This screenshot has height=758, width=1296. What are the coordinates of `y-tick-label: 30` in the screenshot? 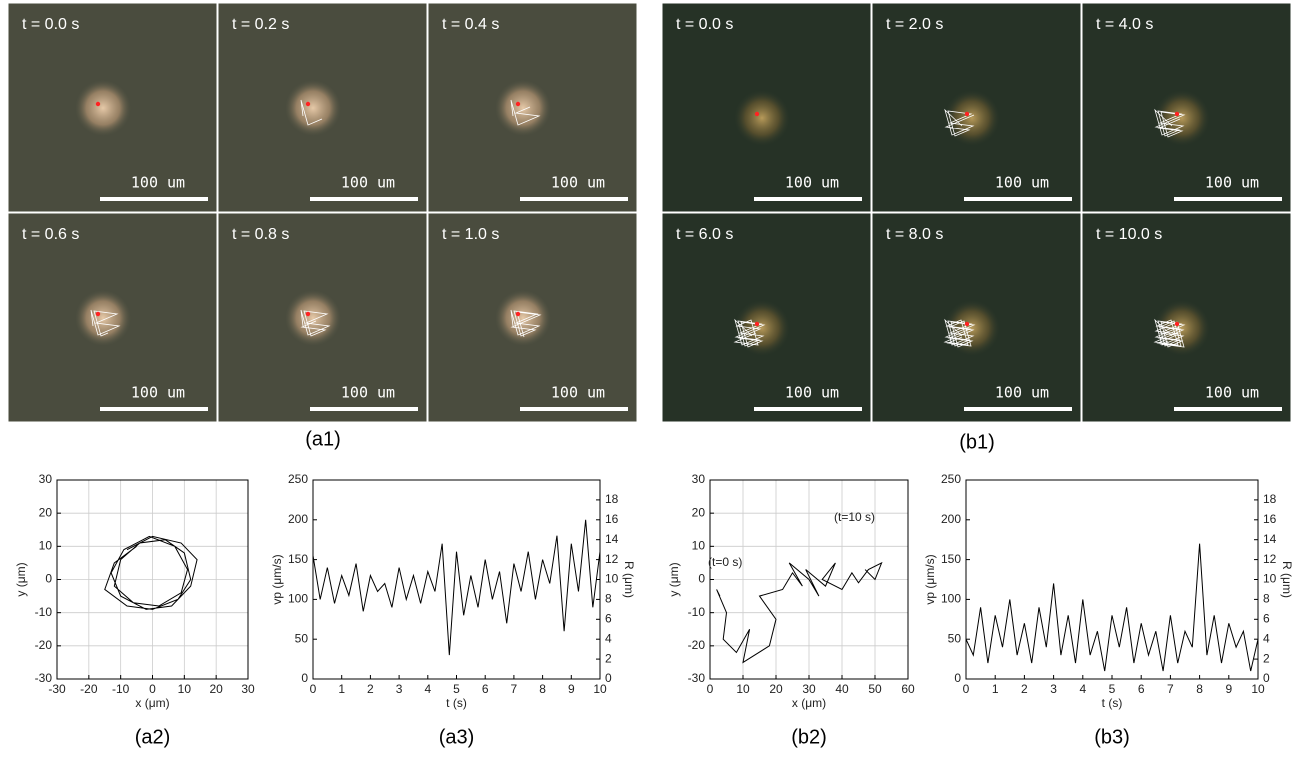 It's located at (46, 479).